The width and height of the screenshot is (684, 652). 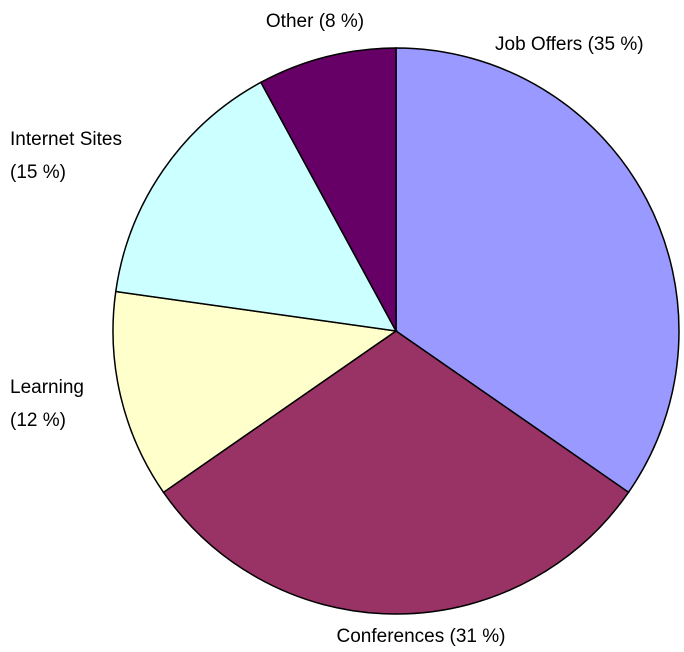 What do you see at coordinates (66, 156) in the screenshot?
I see `slice-label: Internet Sites (15 %)` at bounding box center [66, 156].